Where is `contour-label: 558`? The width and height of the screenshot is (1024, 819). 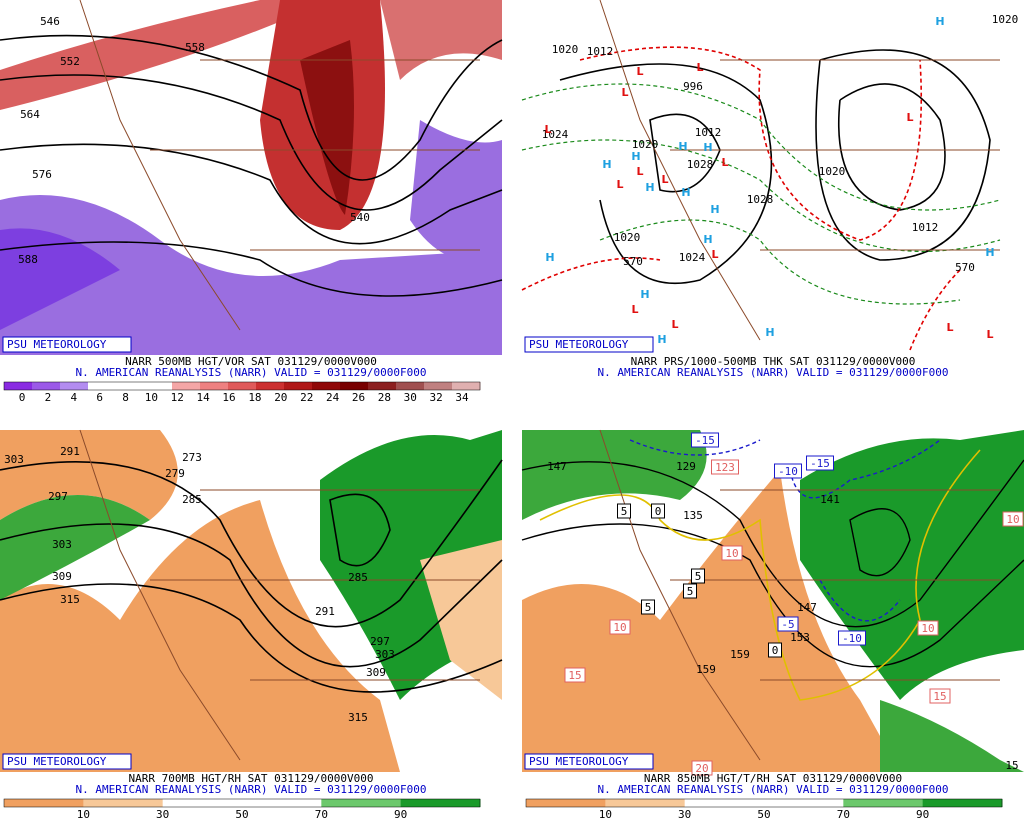 contour-label: 558 is located at coordinates (195, 47).